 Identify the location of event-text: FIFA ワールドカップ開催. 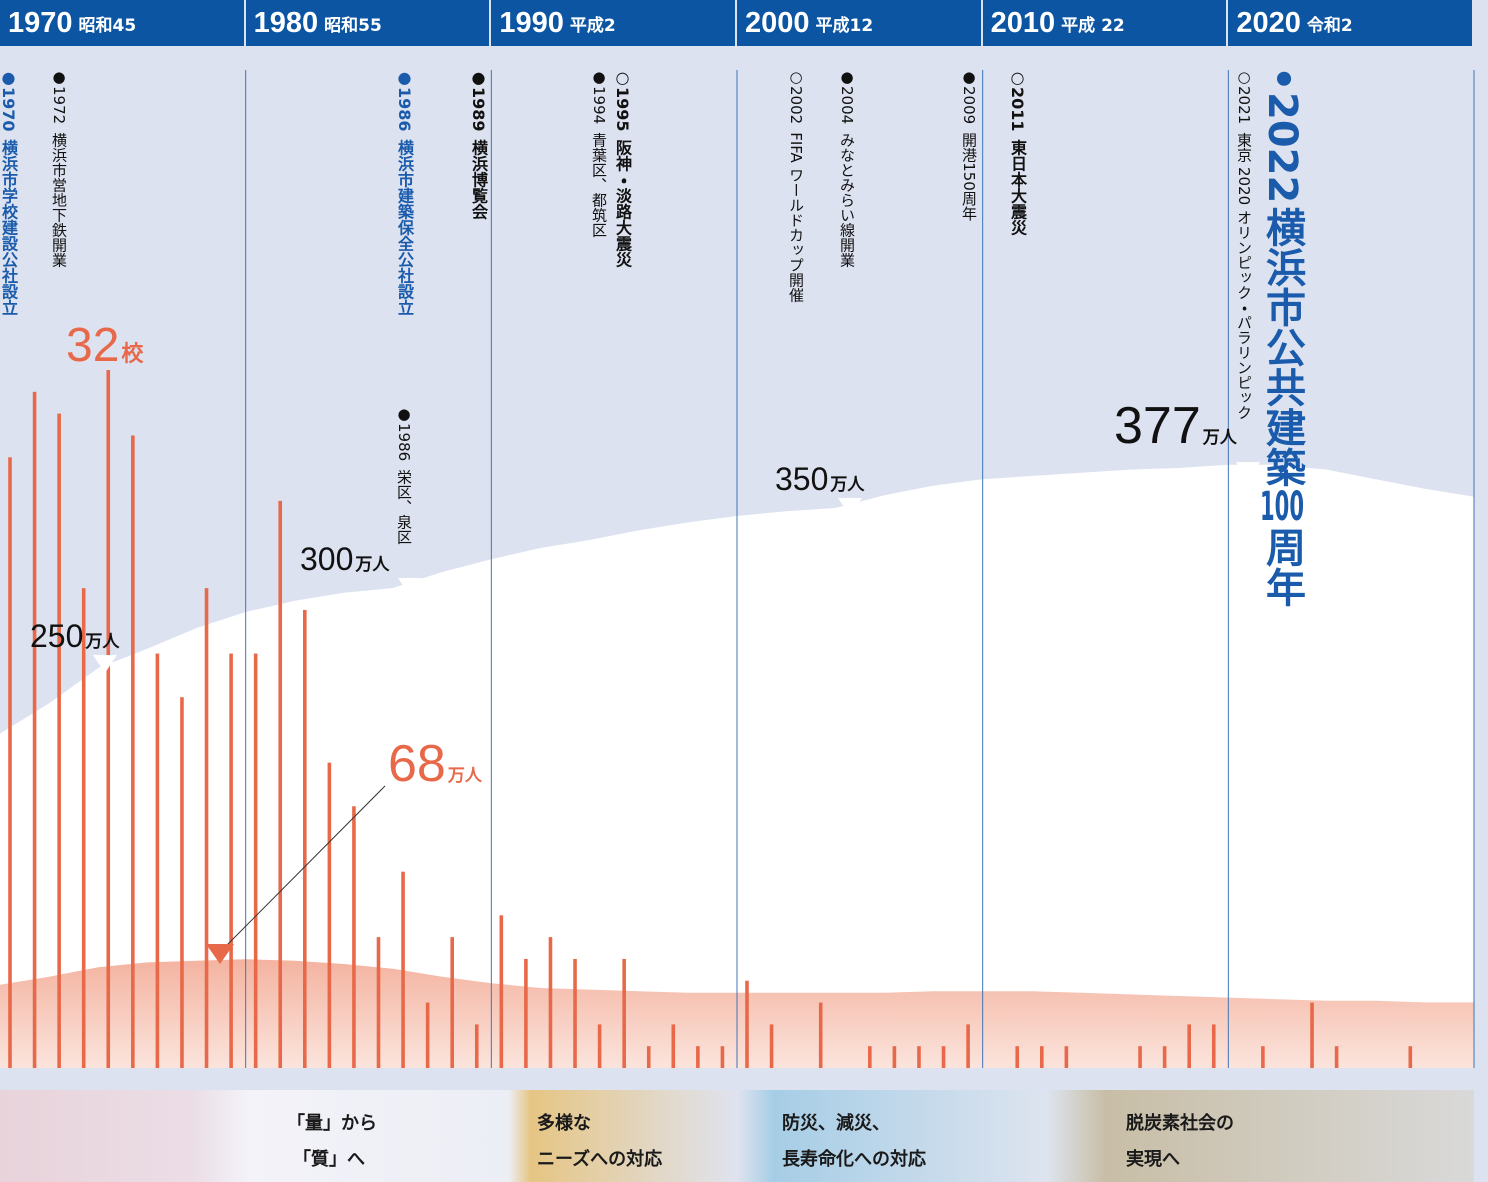
(796, 217).